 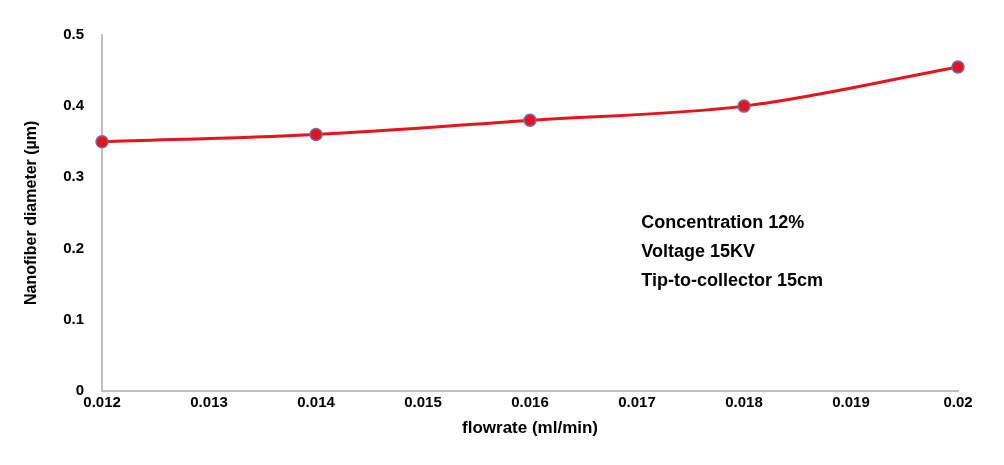 What do you see at coordinates (74, 318) in the screenshot?
I see `y-tick-label: 0.1` at bounding box center [74, 318].